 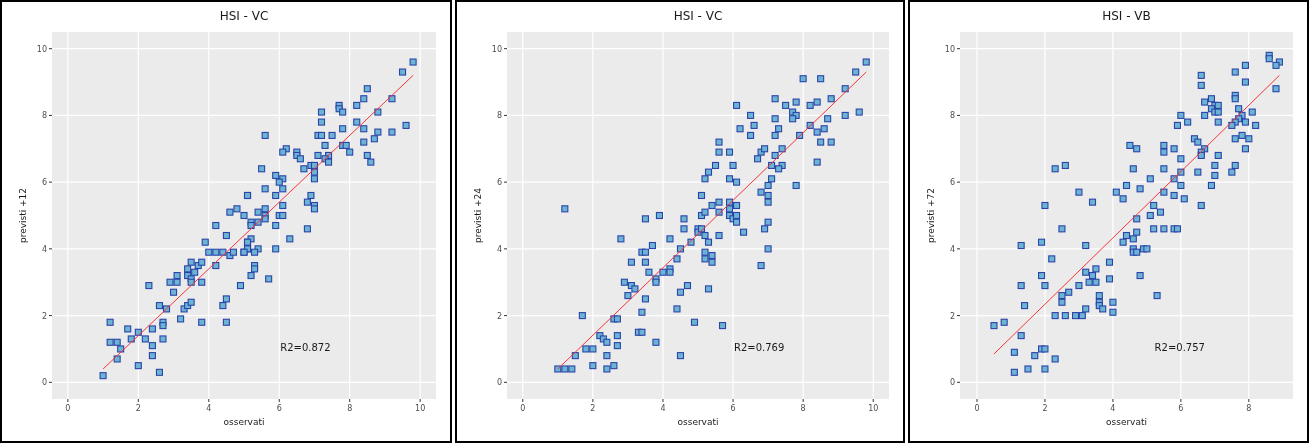 What do you see at coordinates (305, 348) in the screenshot?
I see `annotation: R2=0.872` at bounding box center [305, 348].